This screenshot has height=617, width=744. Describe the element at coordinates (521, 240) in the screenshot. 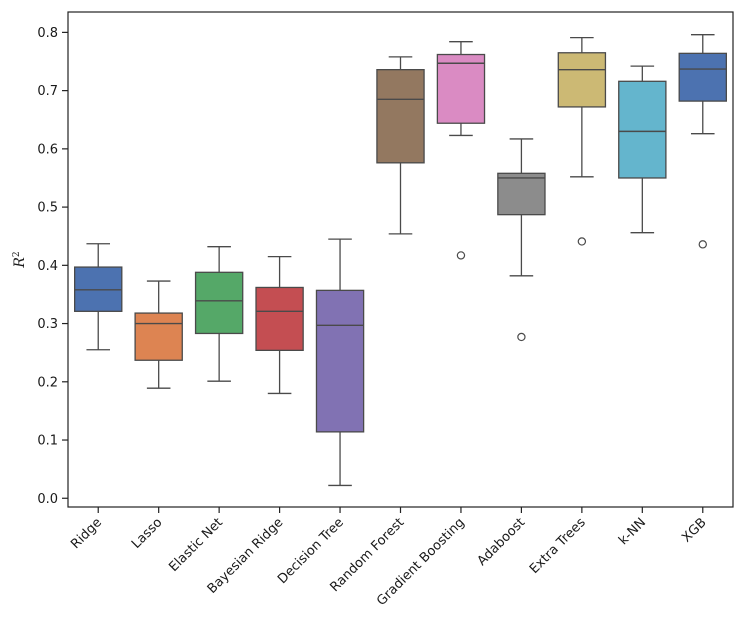

I see `box-adaboost` at that location.